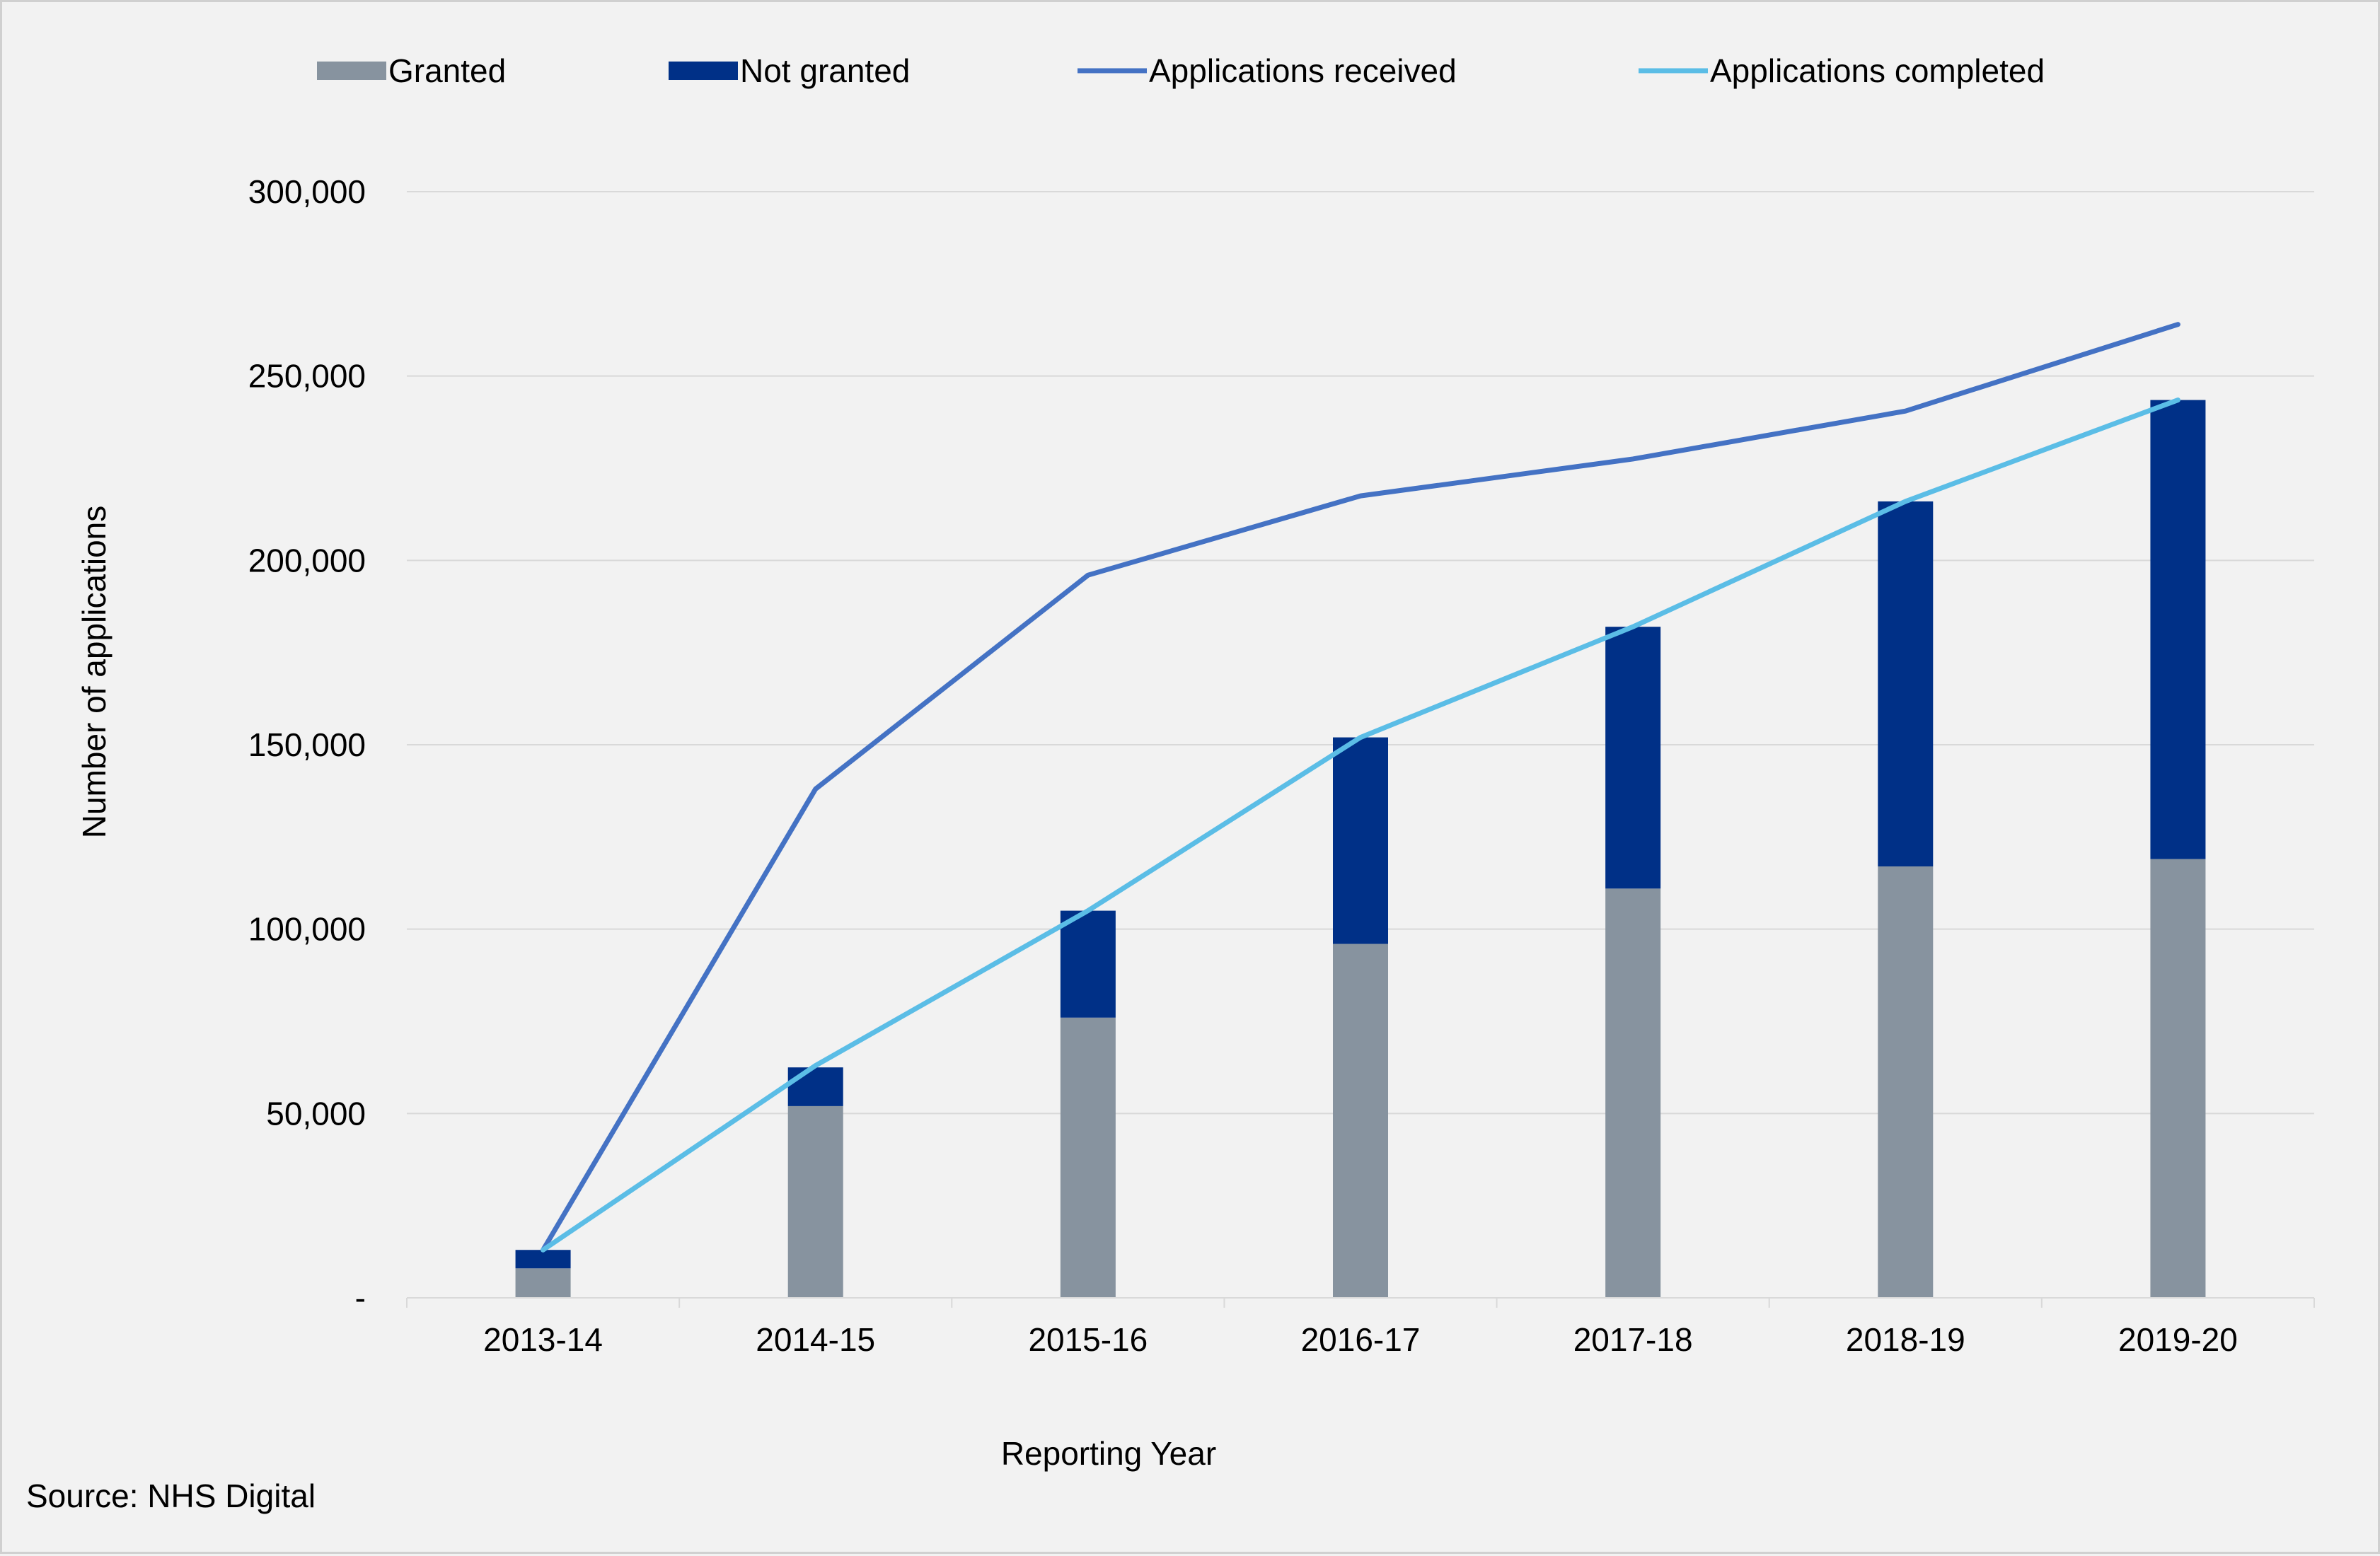 The width and height of the screenshot is (2380, 1556). I want to click on legend-label: Not granted, so click(825, 70).